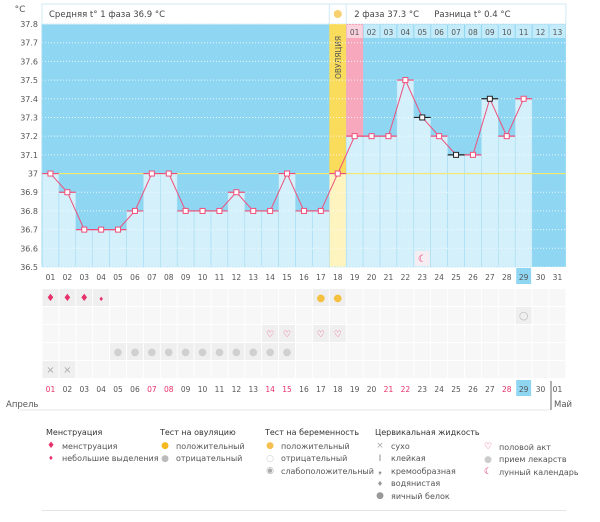  What do you see at coordinates (320, 297) in the screenshot?
I see `ovulation-test-positive-icon-cell` at bounding box center [320, 297].